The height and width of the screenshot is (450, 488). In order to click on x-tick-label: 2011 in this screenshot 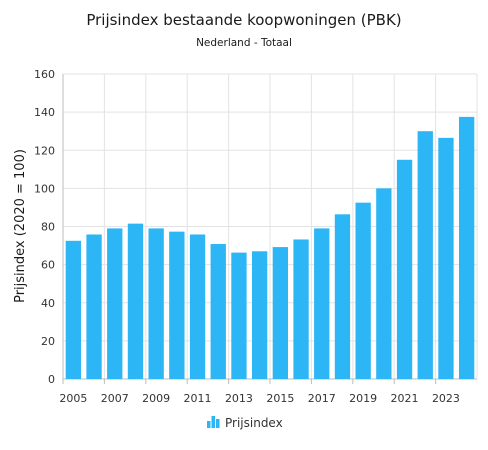, I will do `click(198, 398)`.